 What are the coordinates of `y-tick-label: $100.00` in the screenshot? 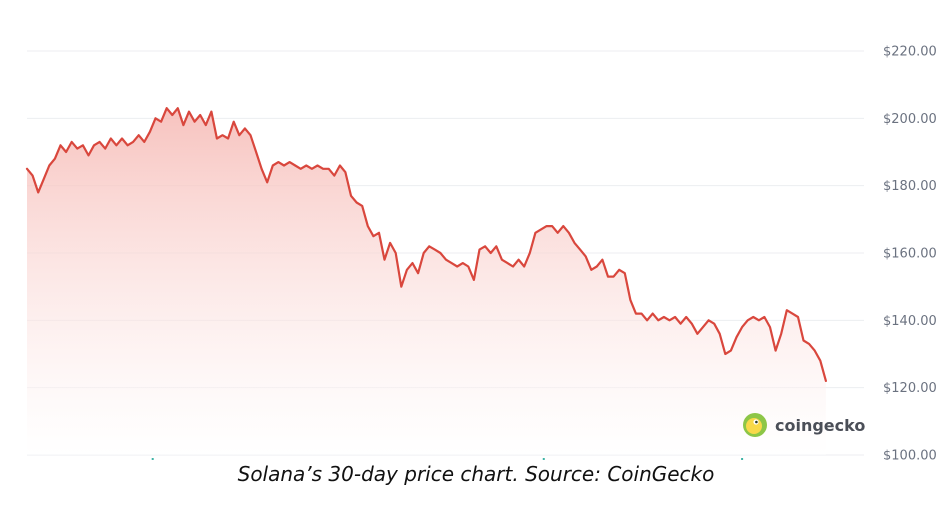 It's located at (910, 455).